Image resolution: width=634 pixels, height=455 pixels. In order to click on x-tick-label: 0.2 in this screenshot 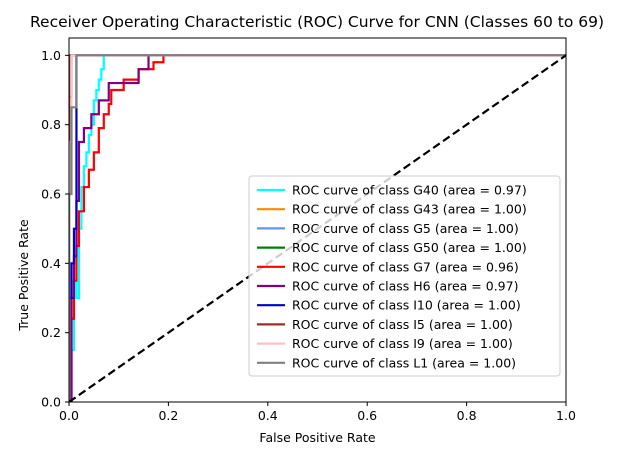, I will do `click(168, 415)`.